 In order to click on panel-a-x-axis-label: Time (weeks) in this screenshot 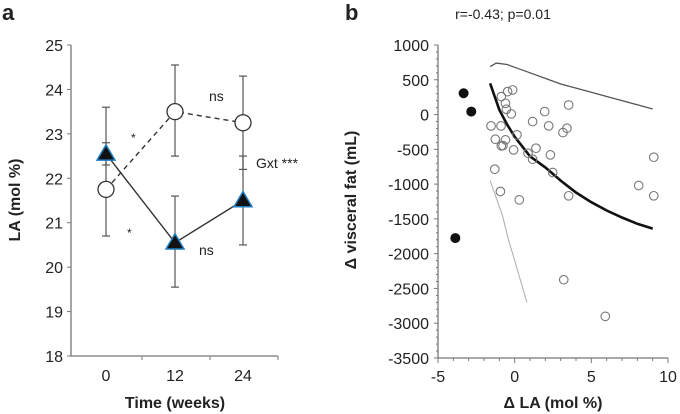, I will do `click(175, 403)`.